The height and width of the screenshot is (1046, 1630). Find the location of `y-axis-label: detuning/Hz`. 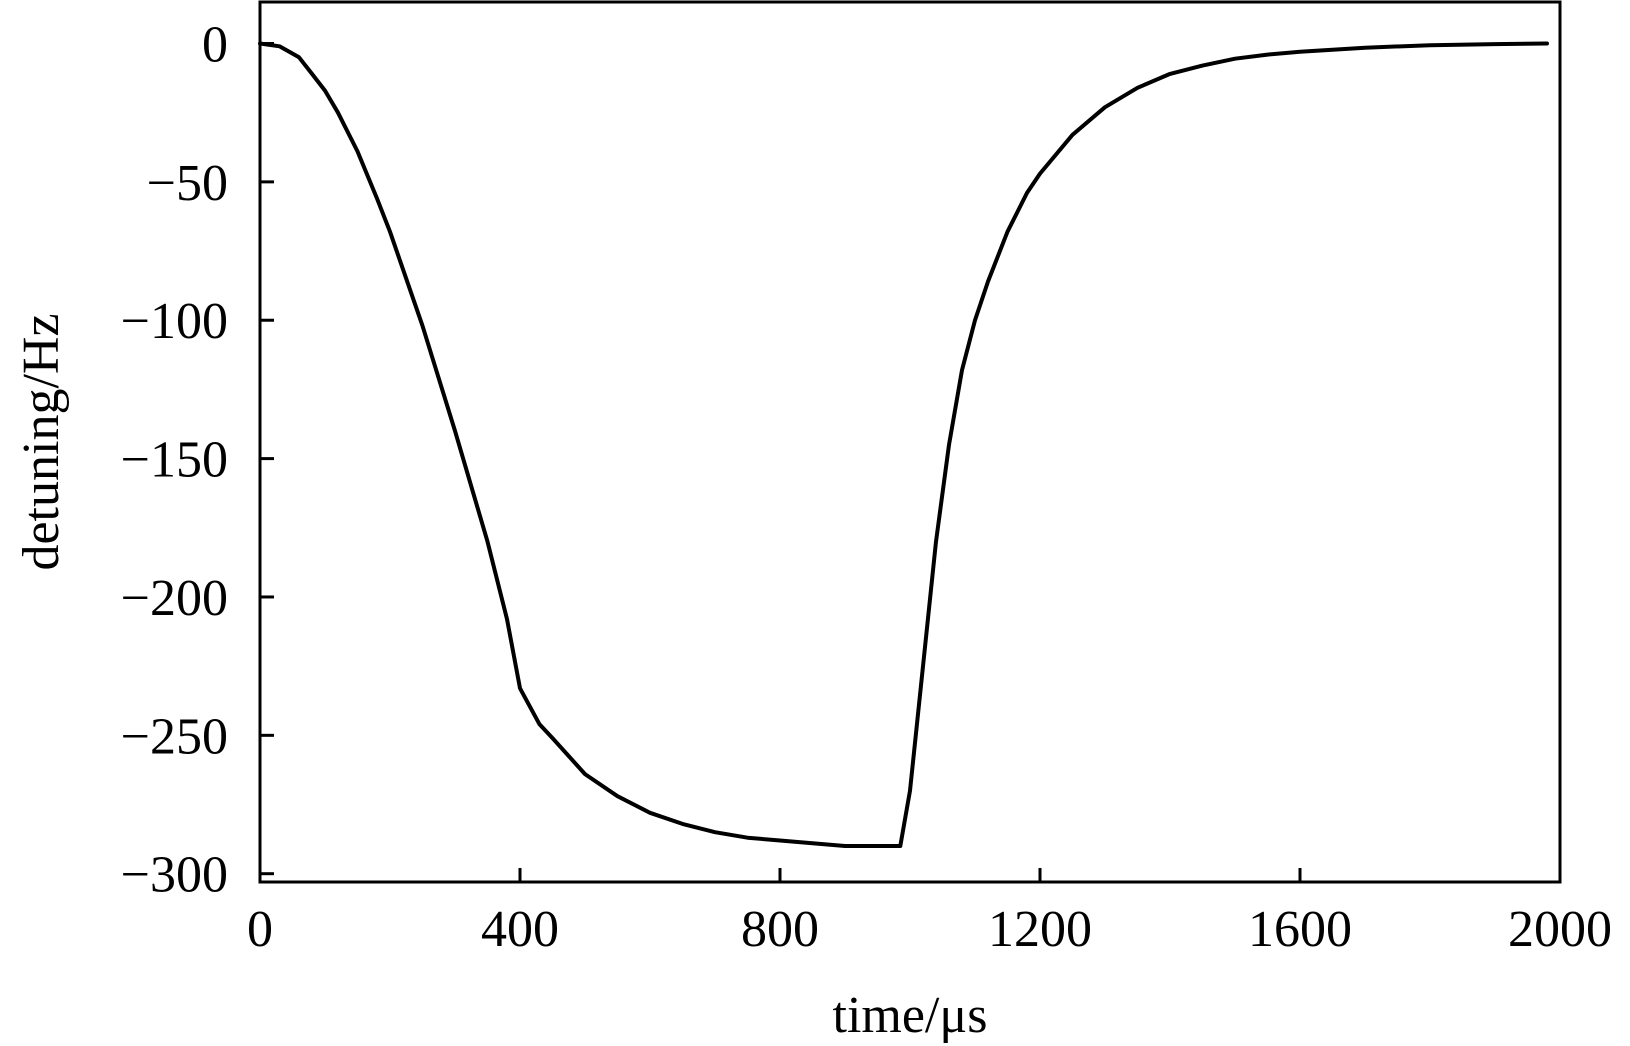

y-axis-label: detuning/Hz is located at coordinates (41, 441).